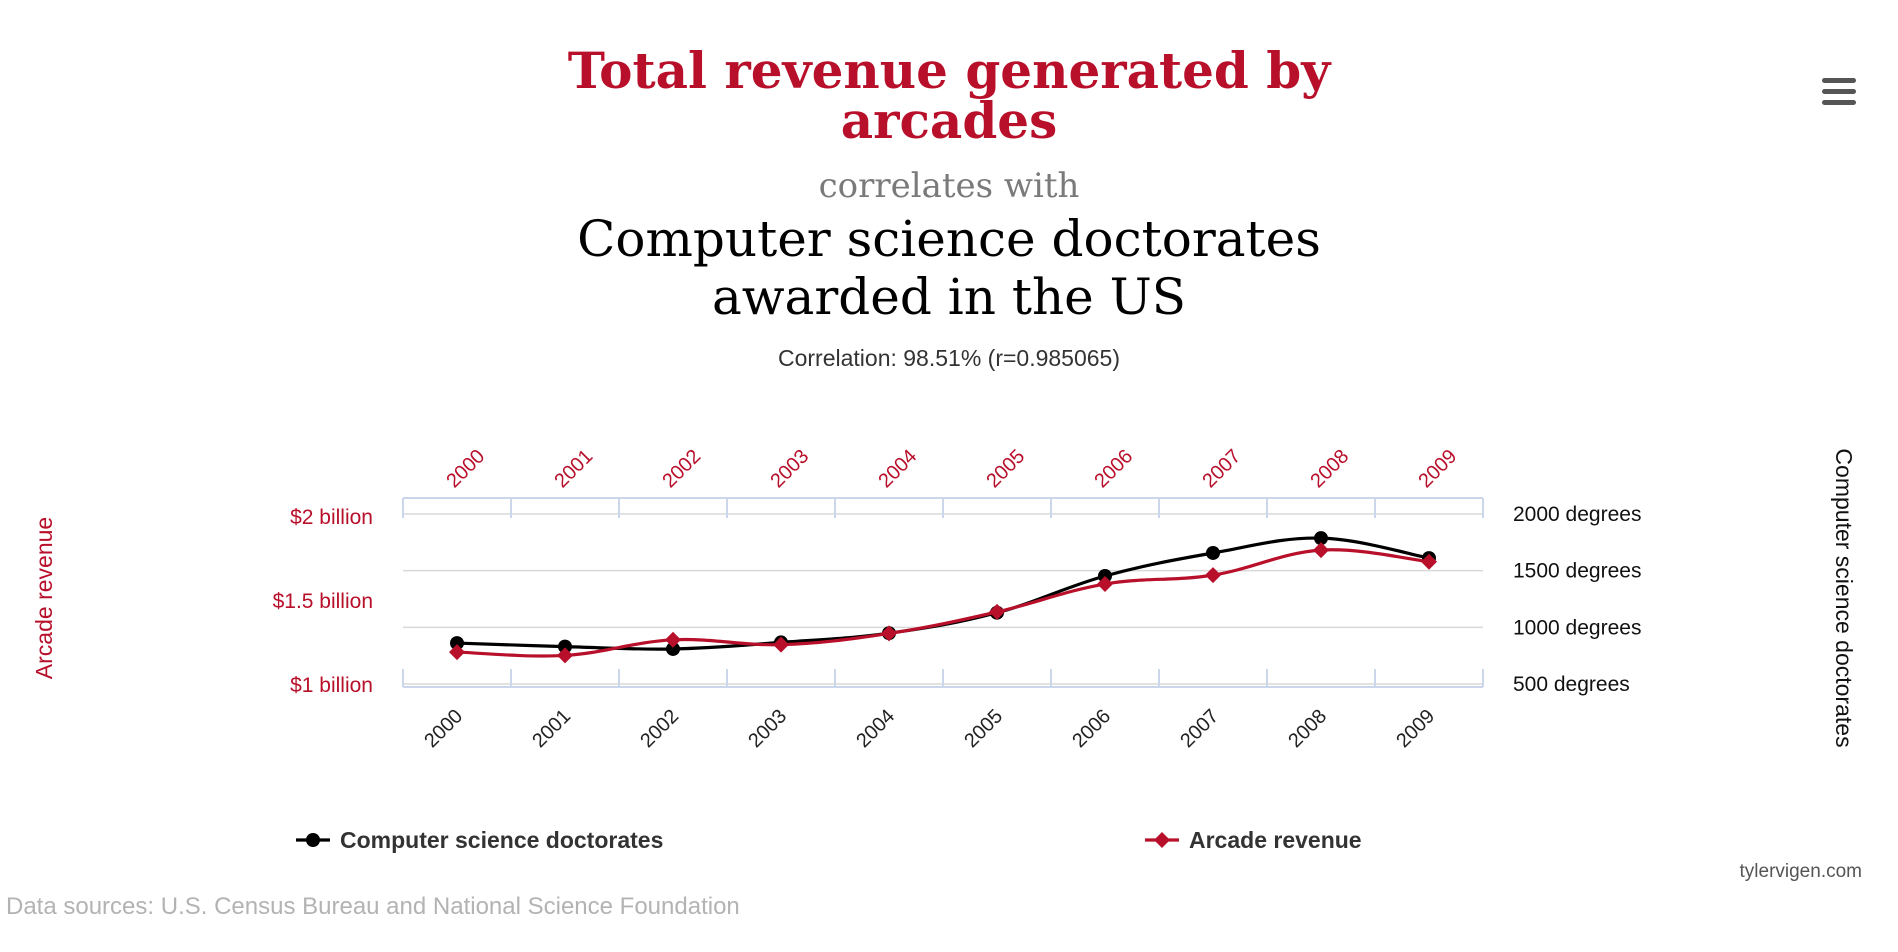  What do you see at coordinates (1091, 728) in the screenshot?
I see `bottom-x-tick-label: 2006` at bounding box center [1091, 728].